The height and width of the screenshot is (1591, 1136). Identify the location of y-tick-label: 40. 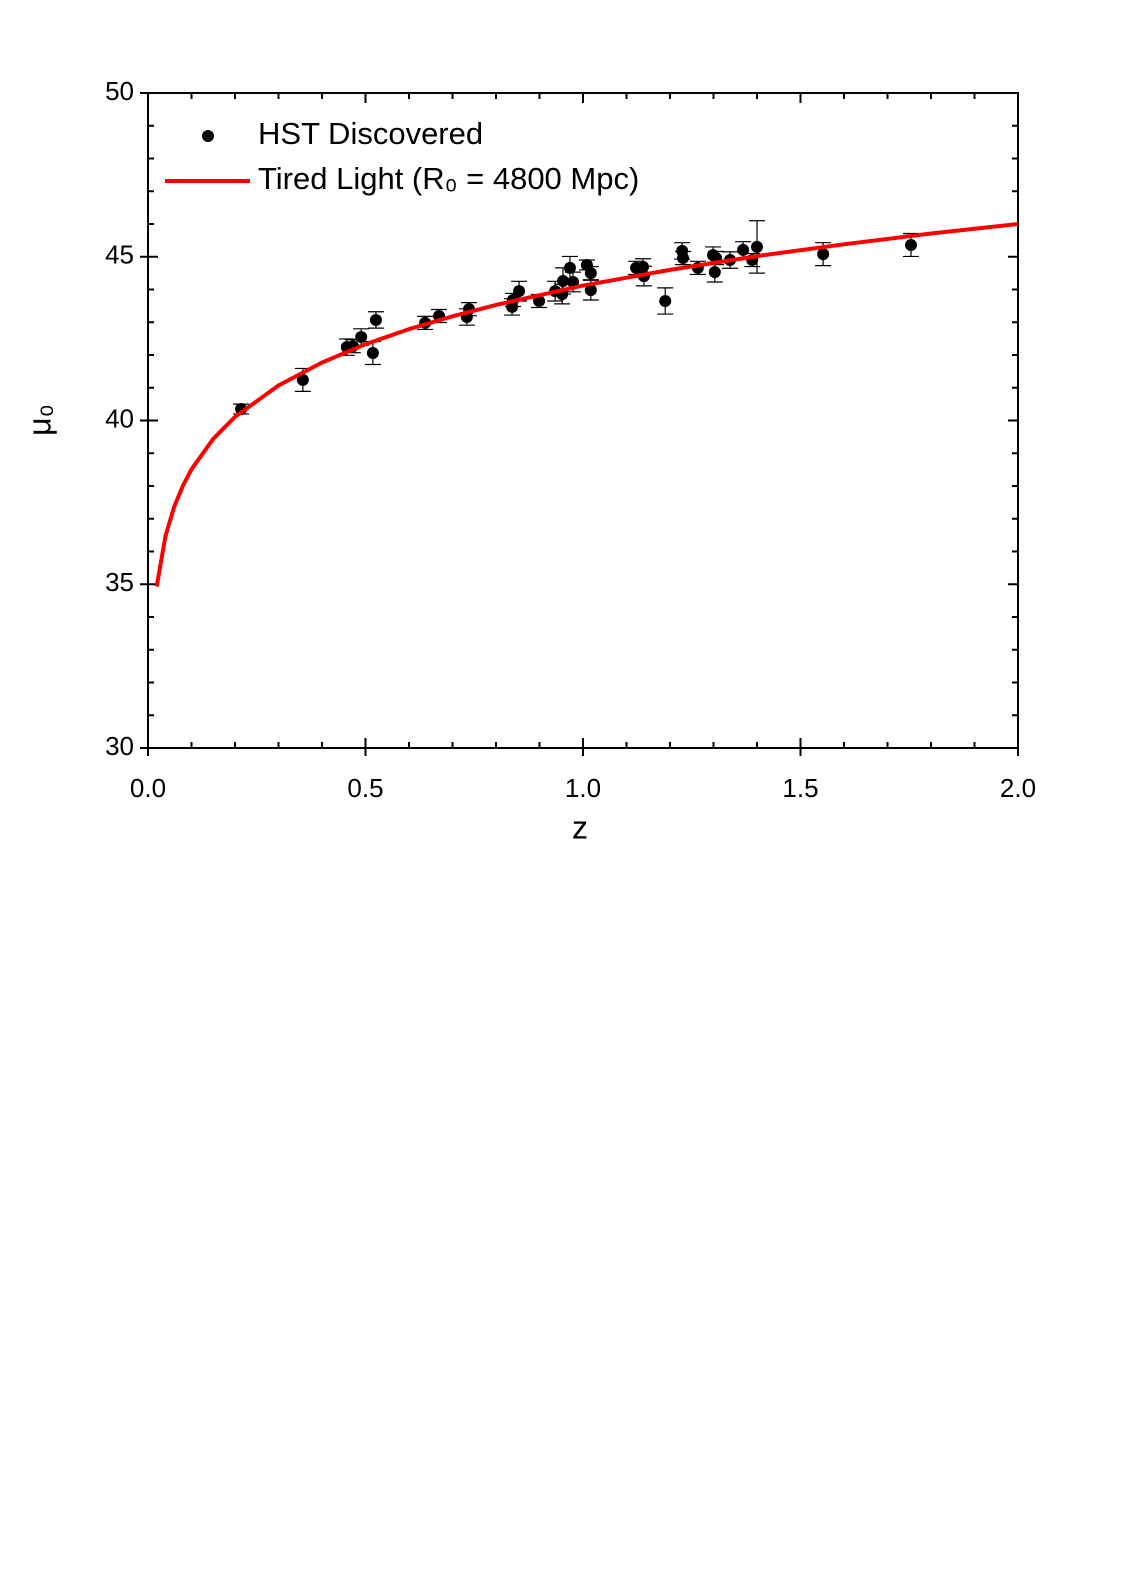
(119, 418).